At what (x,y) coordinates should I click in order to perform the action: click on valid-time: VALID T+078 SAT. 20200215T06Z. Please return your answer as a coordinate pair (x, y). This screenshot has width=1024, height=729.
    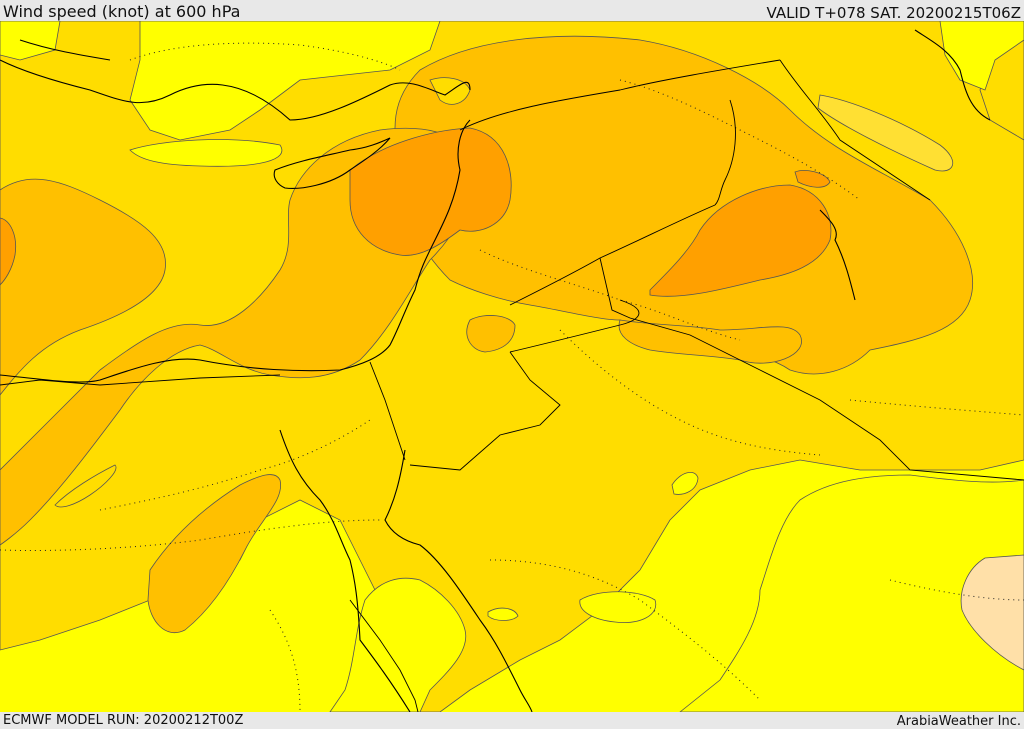
    Looking at the image, I should click on (893, 13).